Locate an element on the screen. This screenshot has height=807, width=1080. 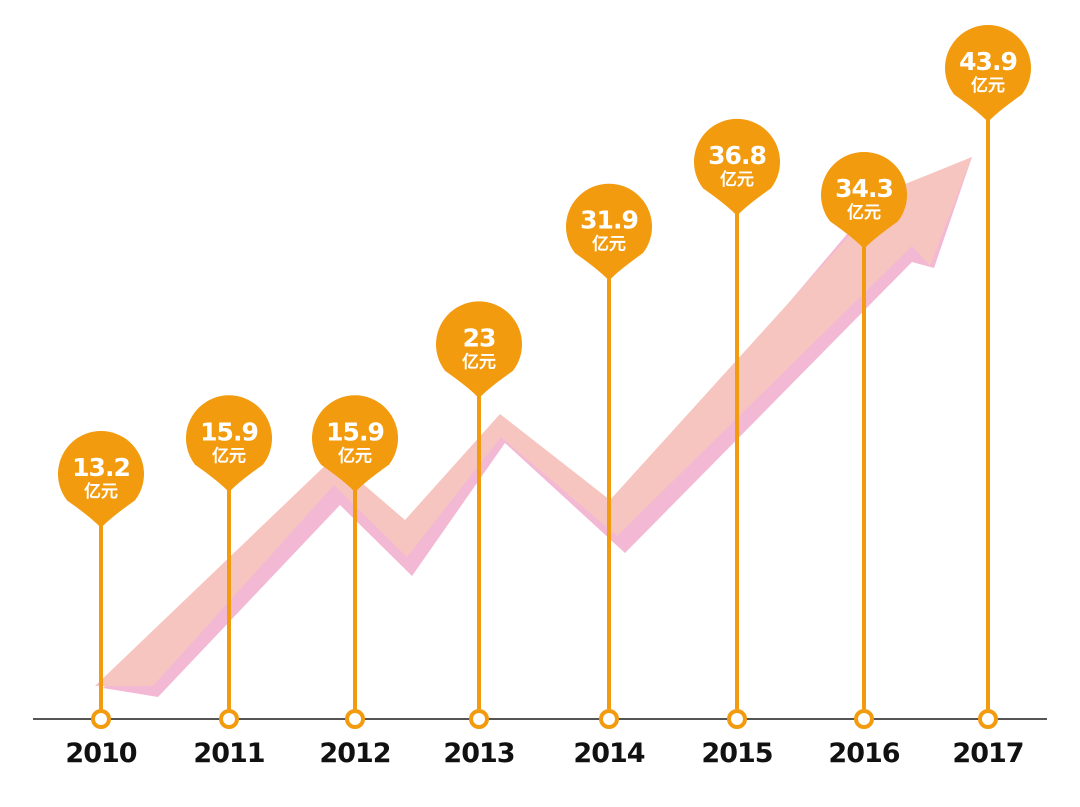
pin-2017: 43.9亿元 is located at coordinates (988, 376).